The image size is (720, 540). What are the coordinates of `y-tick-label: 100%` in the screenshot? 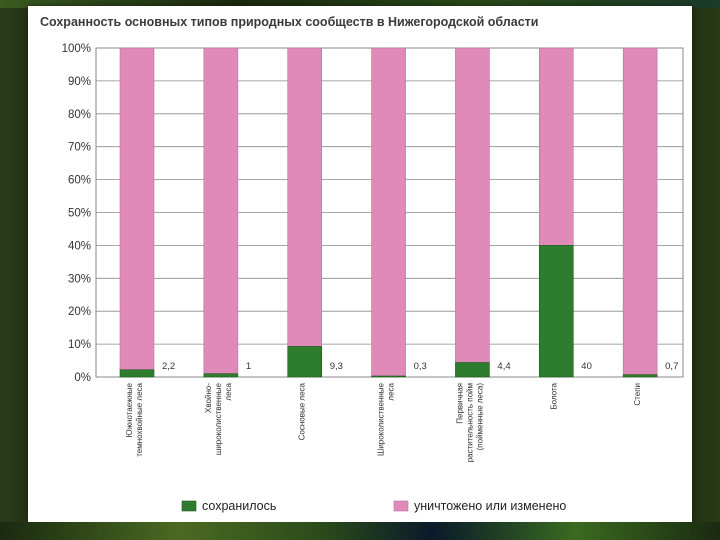 It's located at (76, 49).